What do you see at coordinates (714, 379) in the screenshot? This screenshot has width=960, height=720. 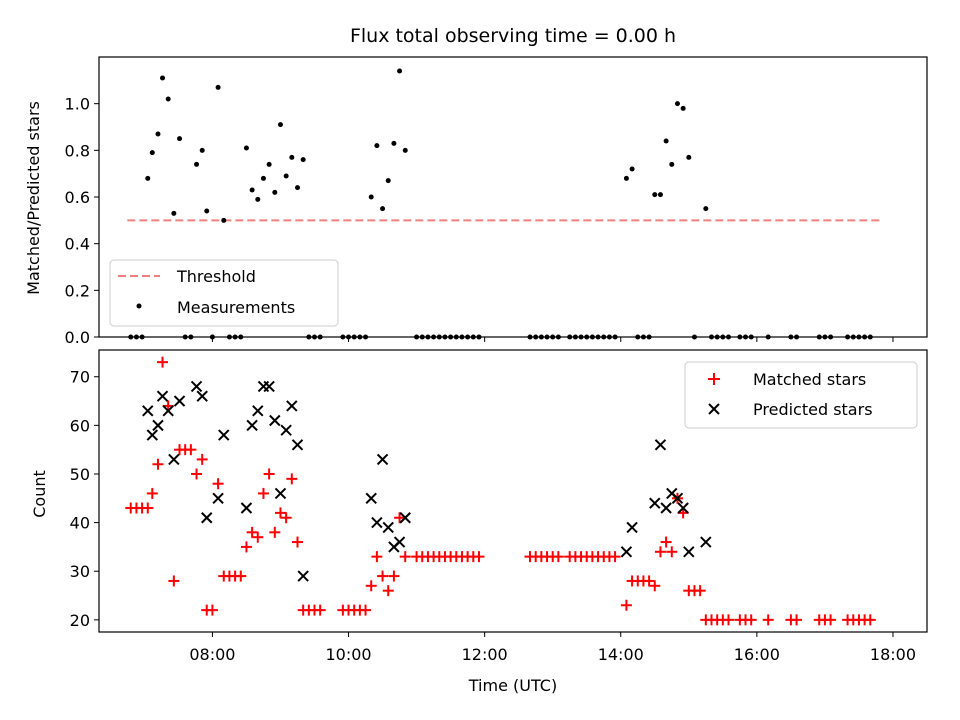 I see `matched-stars-legend-swatch` at bounding box center [714, 379].